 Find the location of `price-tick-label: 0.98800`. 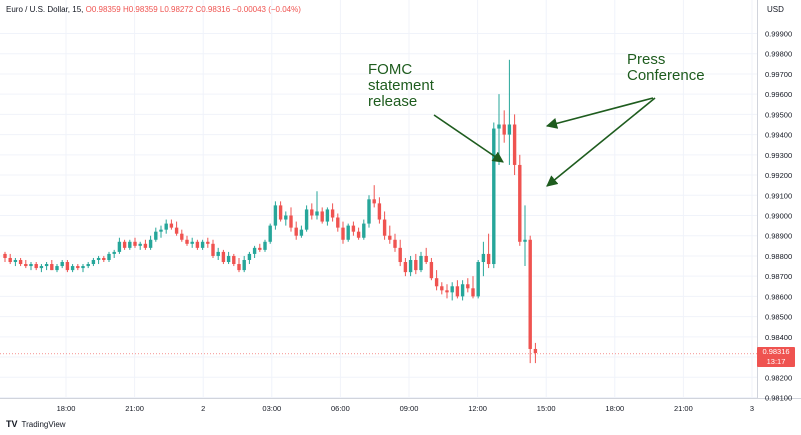

price-tick-label: 0.98800 is located at coordinates (778, 256).